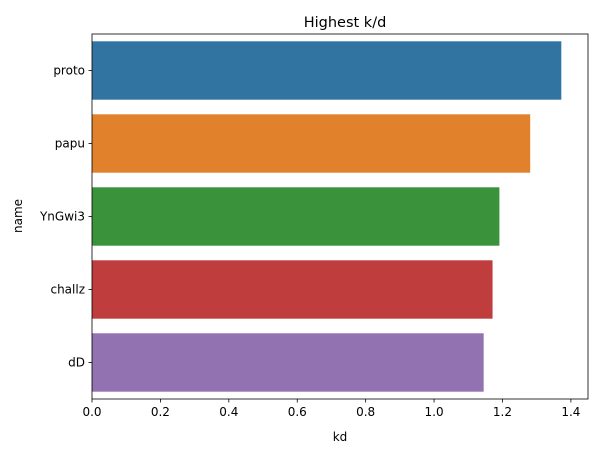  Describe the element at coordinates (288, 362) in the screenshot. I see `bar-dD` at that location.